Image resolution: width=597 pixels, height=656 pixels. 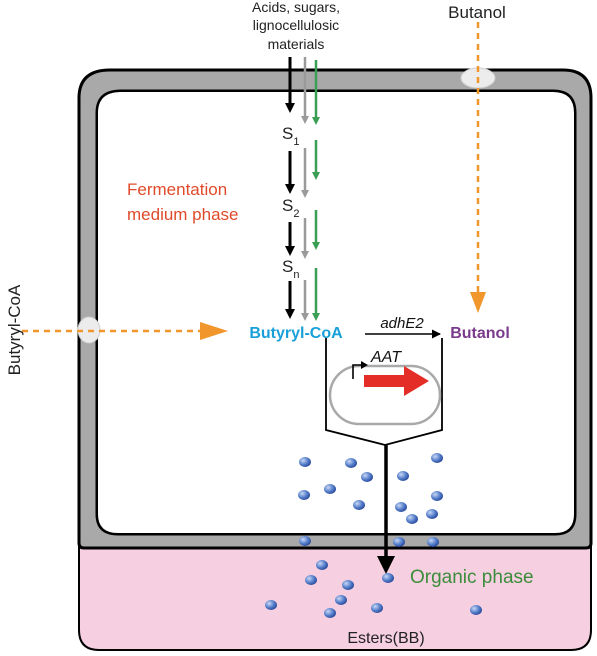 What do you see at coordinates (296, 44) in the screenshot?
I see `inputs-label-line3: materials` at bounding box center [296, 44].